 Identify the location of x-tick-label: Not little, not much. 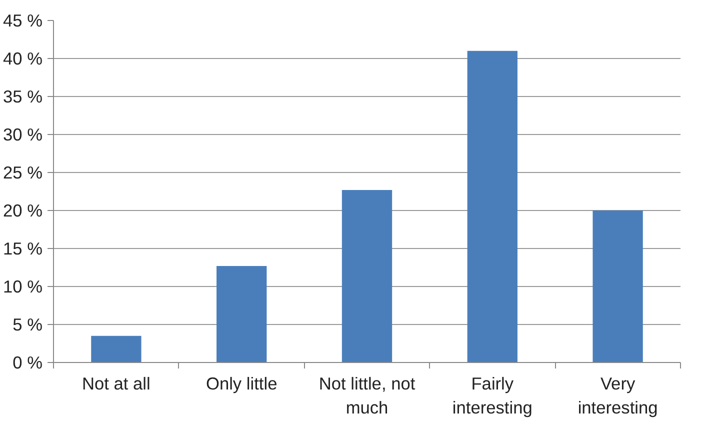
(367, 396).